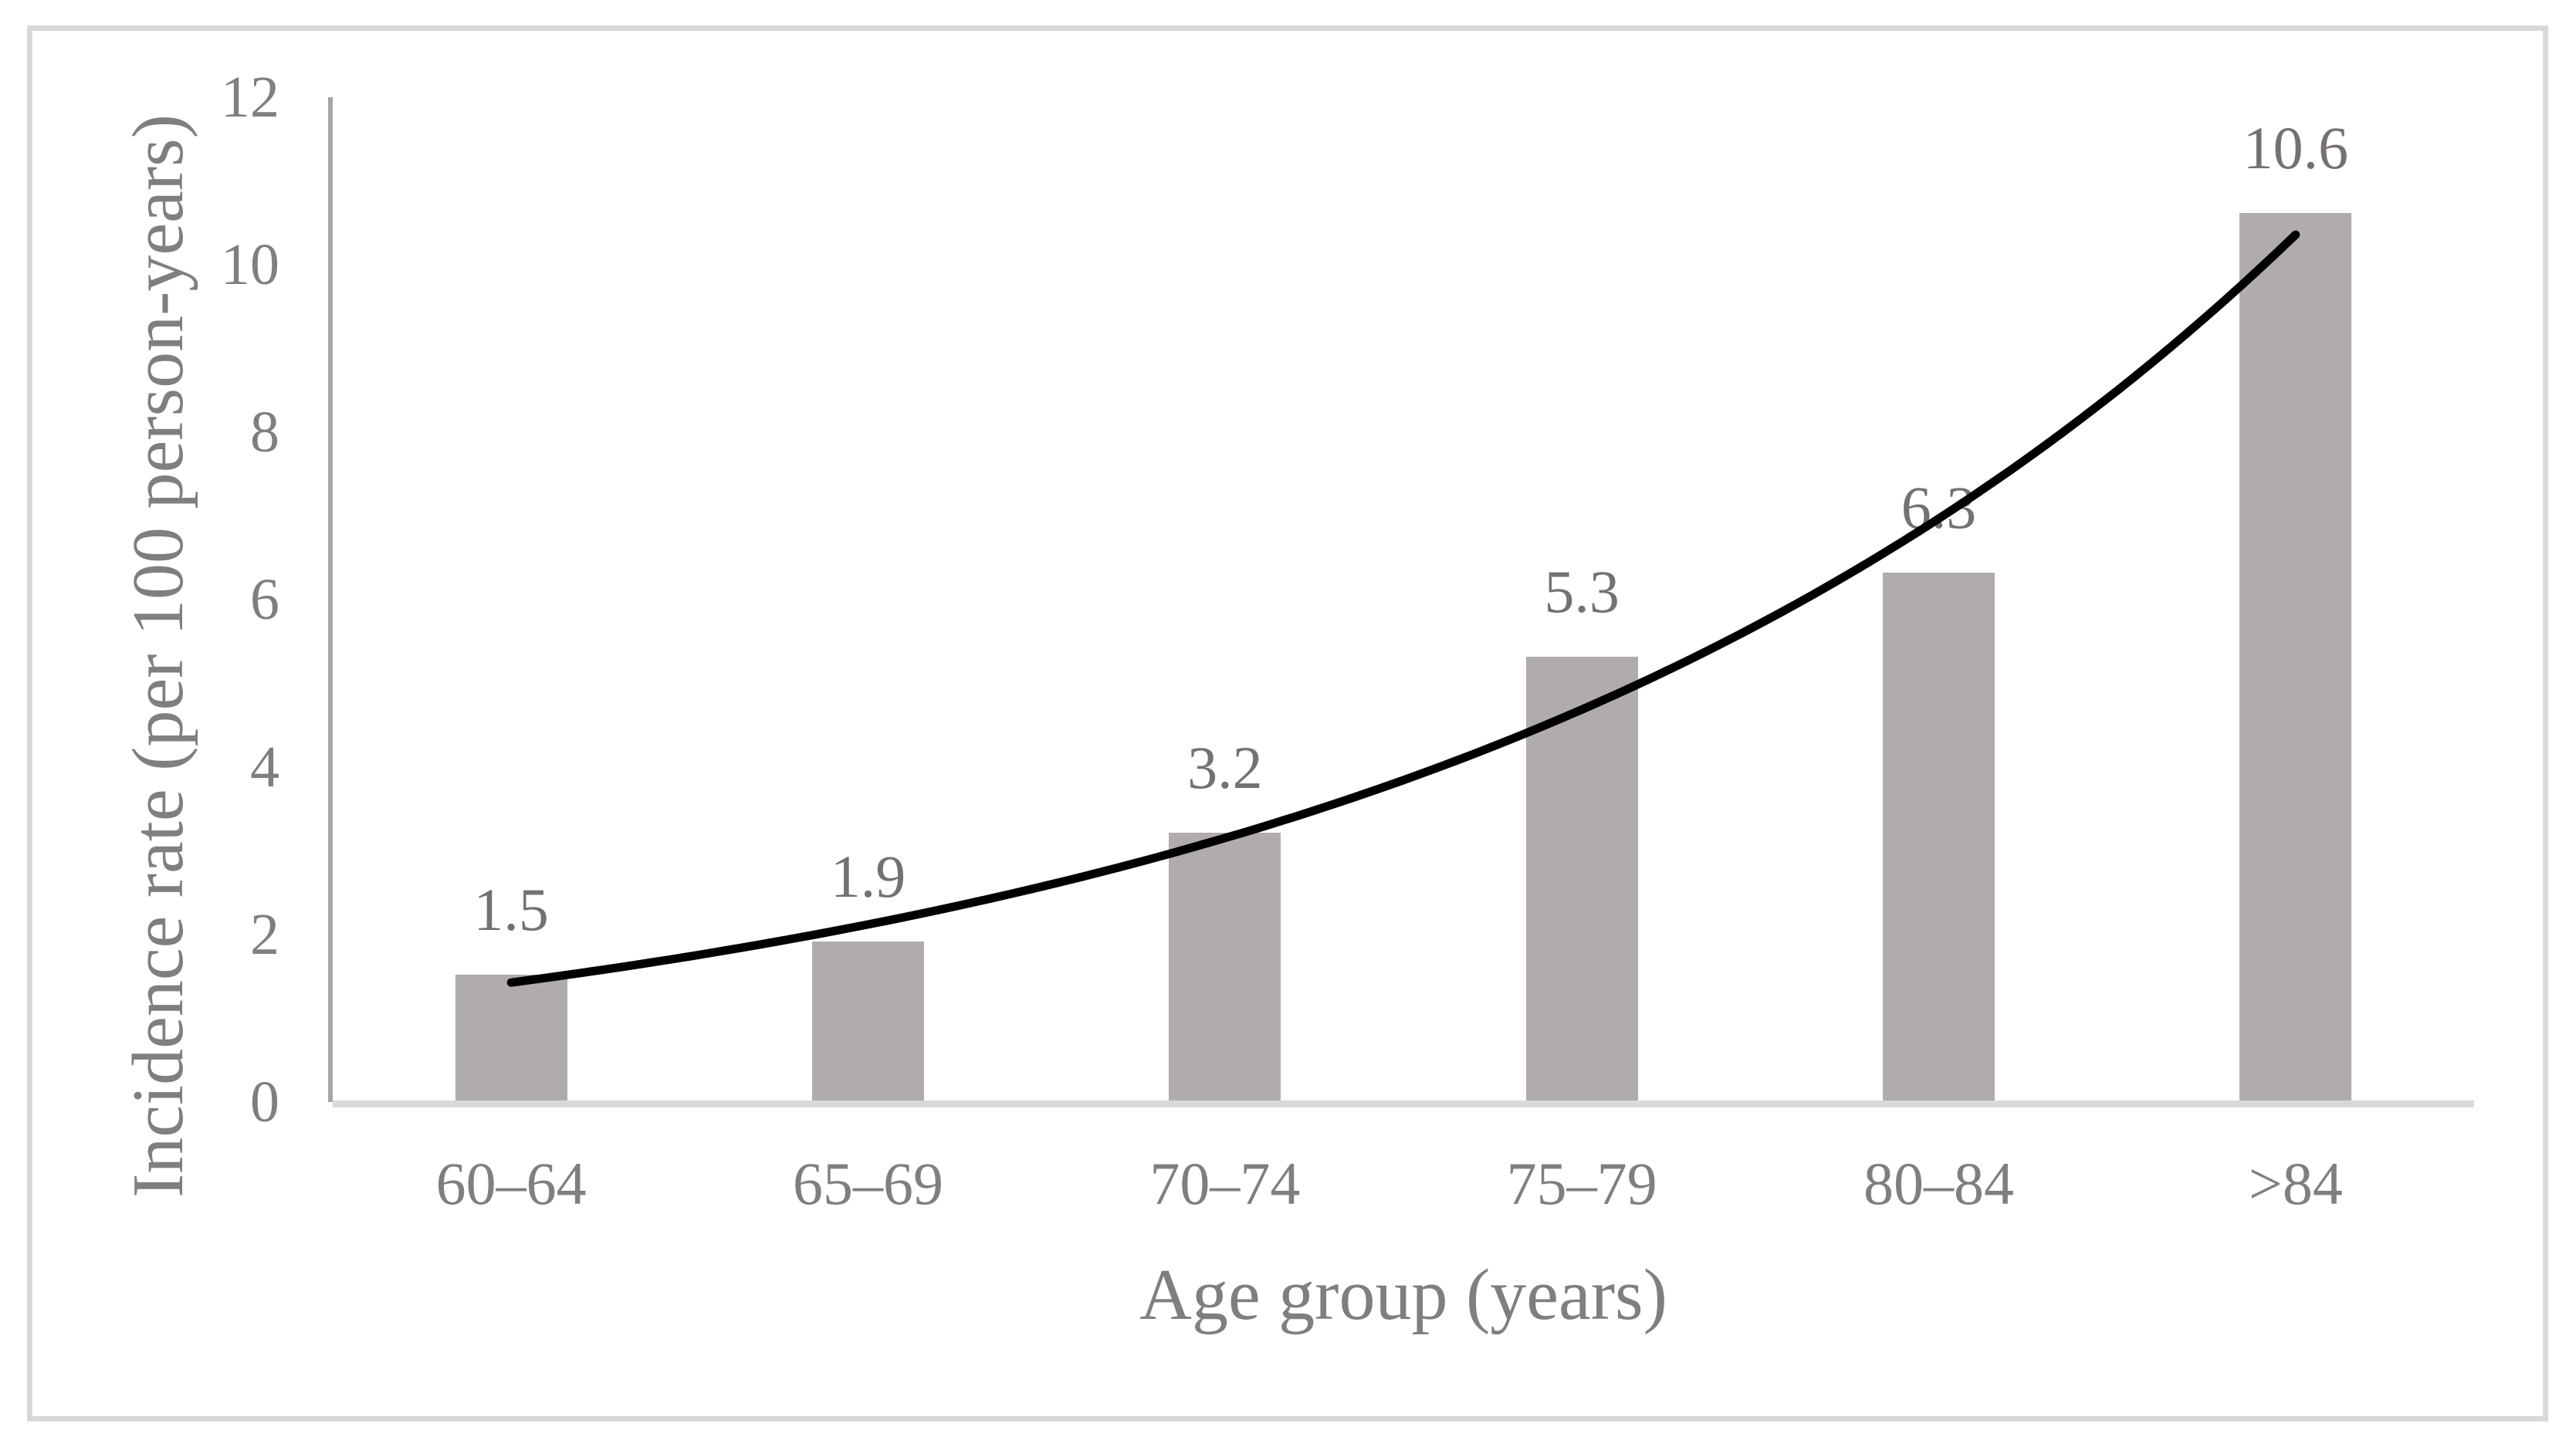 This screenshot has height=1447, width=2576. Describe the element at coordinates (2295, 656) in the screenshot. I see `bar->84` at that location.